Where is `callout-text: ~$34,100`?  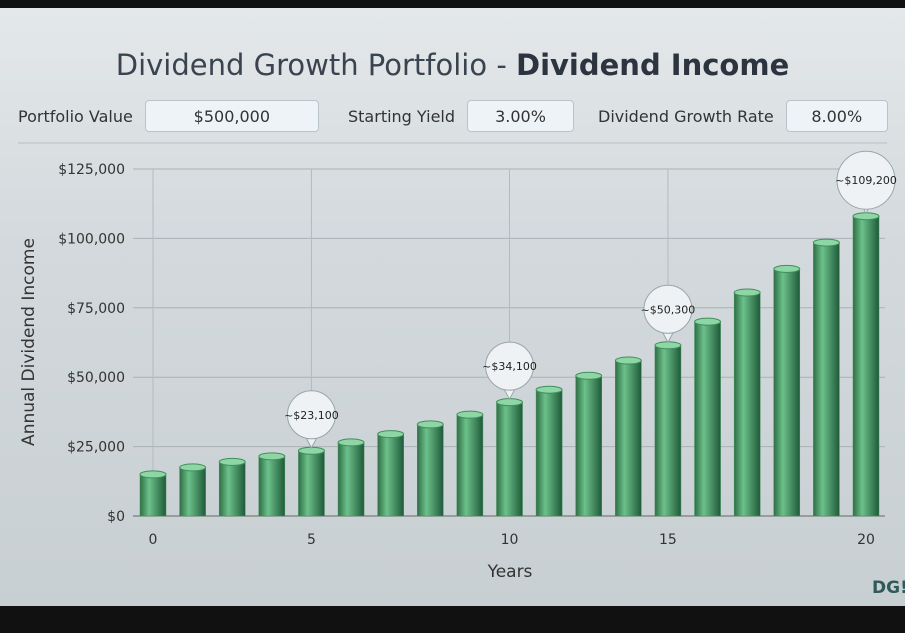 callout-text: ~$34,100 is located at coordinates (509, 366).